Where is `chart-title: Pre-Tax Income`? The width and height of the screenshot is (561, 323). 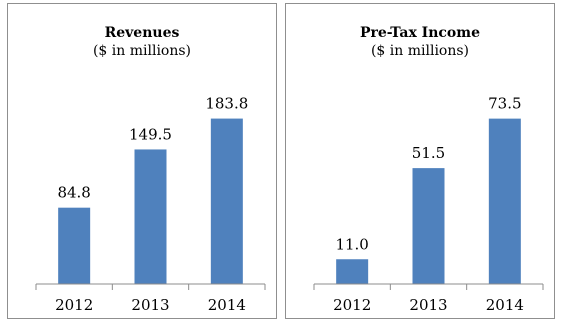 chart-title: Pre-Tax Income is located at coordinates (420, 33).